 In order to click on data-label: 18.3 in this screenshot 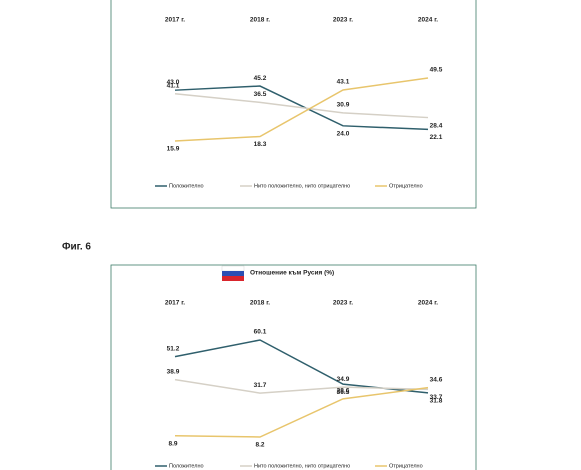, I will do `click(260, 144)`.